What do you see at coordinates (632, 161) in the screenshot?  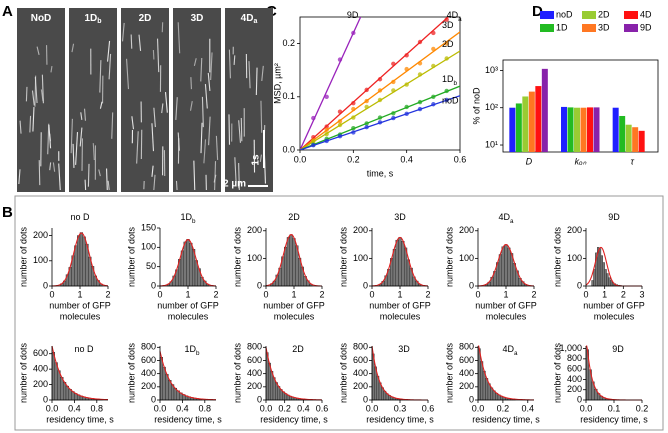 I see `category-label: τ` at bounding box center [632, 161].